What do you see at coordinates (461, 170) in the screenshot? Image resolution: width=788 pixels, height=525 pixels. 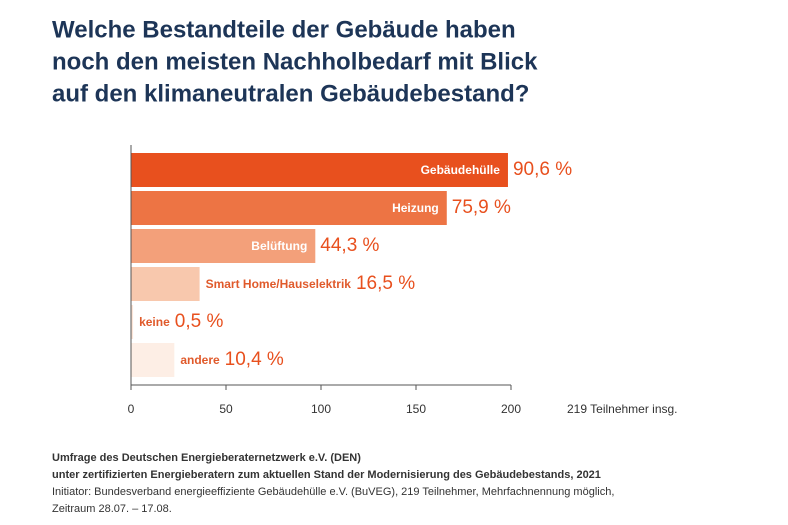 I see `category-label: Gebäudehülle` at bounding box center [461, 170].